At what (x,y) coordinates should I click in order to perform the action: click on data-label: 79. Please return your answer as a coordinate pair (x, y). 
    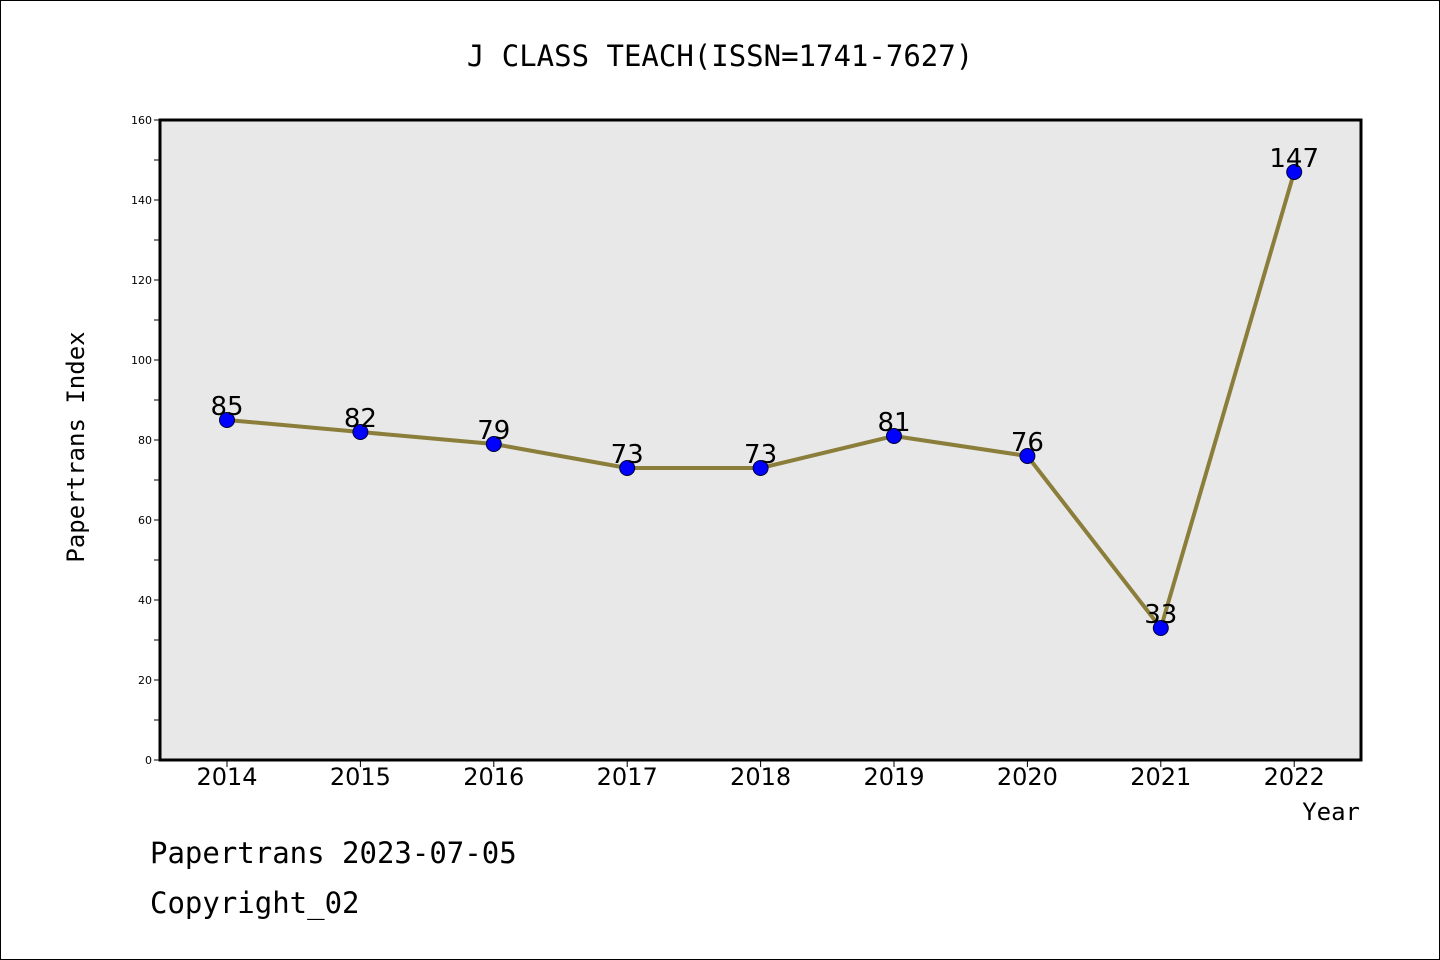
    Looking at the image, I should click on (493, 431).